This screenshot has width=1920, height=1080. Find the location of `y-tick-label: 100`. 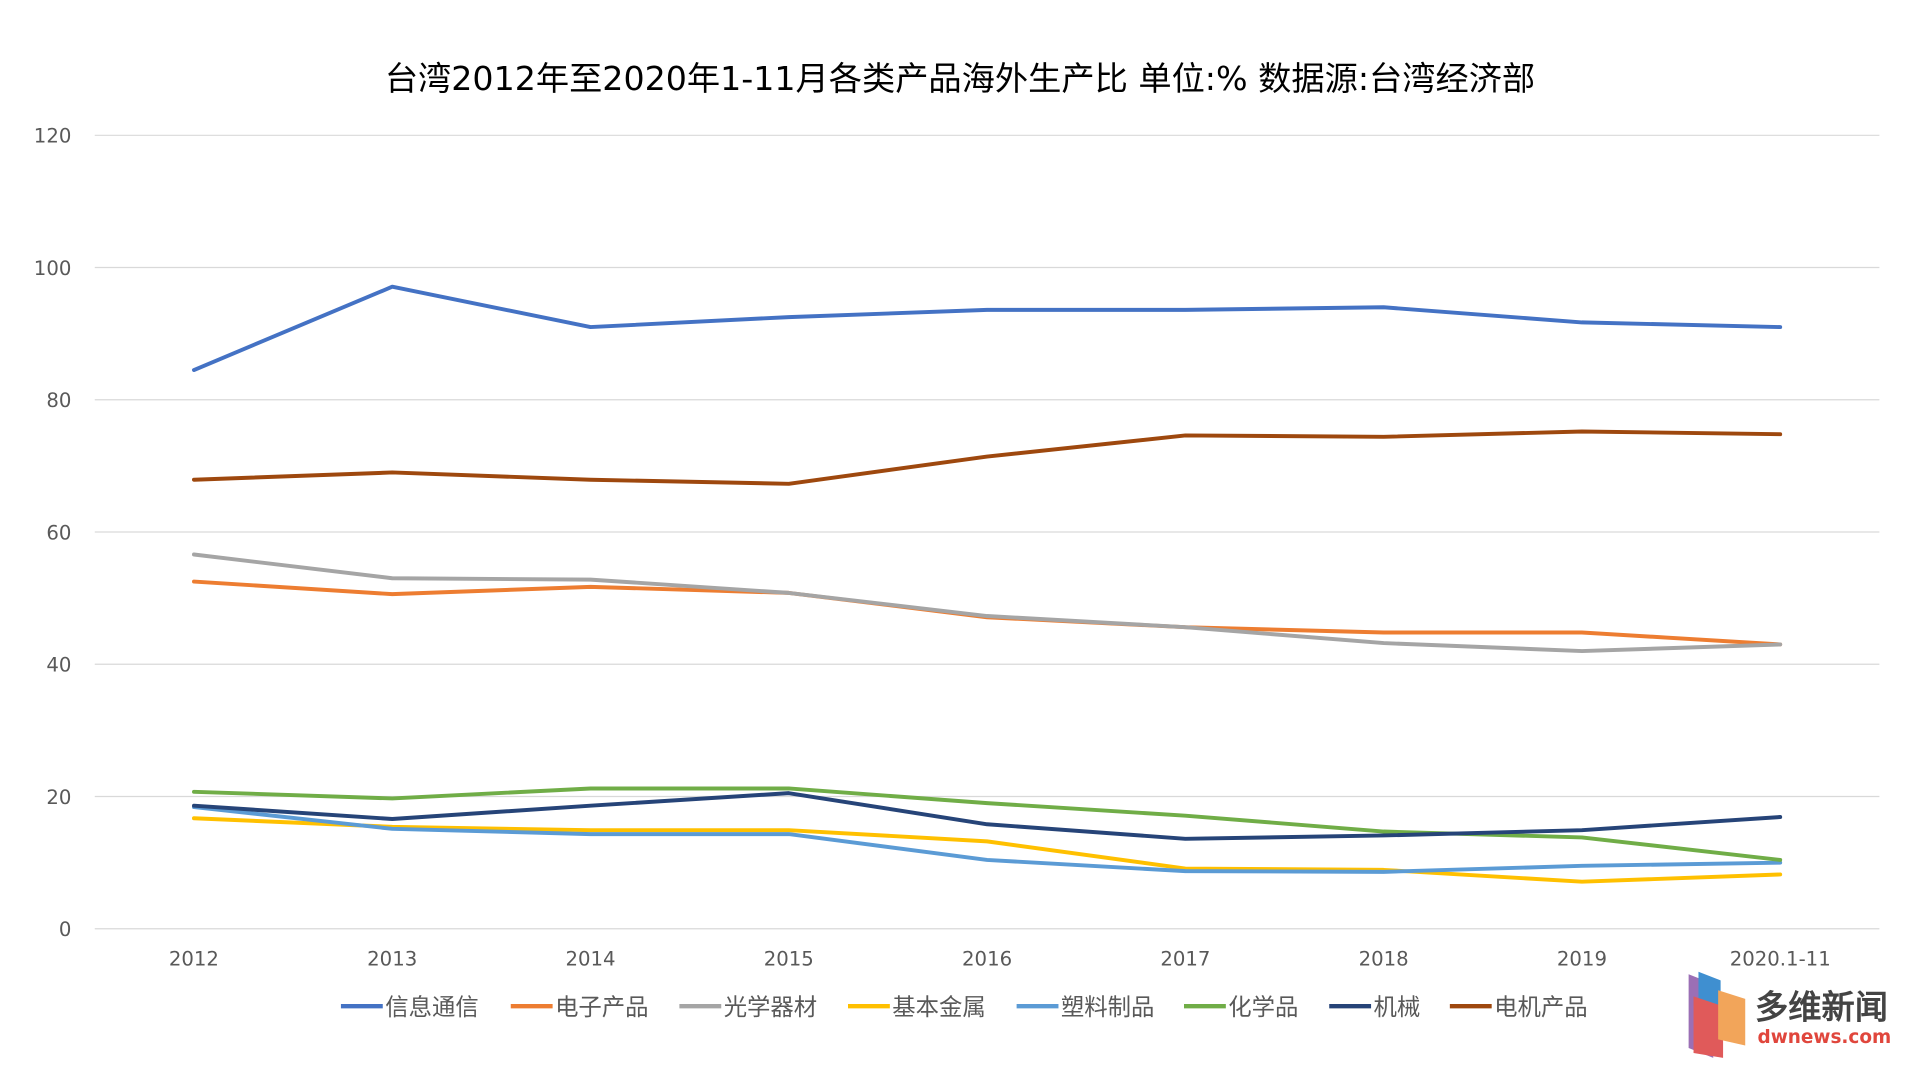

y-tick-label: 100 is located at coordinates (53, 268).